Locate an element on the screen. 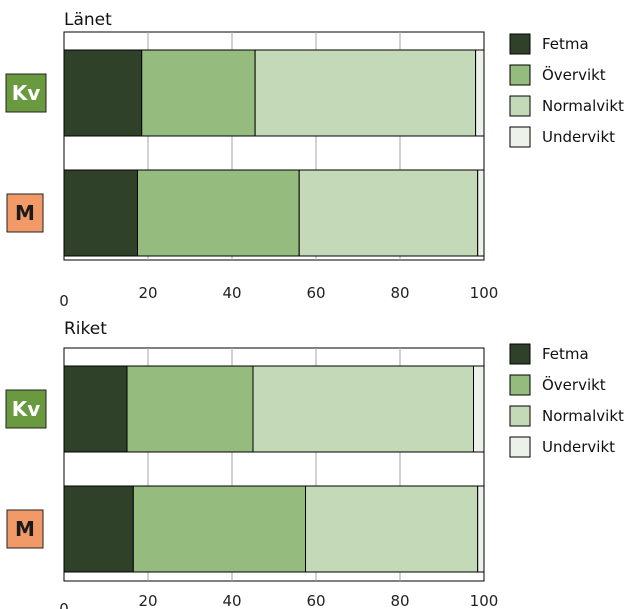 This screenshot has height=609, width=630. chart-title: Länet is located at coordinates (88, 20).